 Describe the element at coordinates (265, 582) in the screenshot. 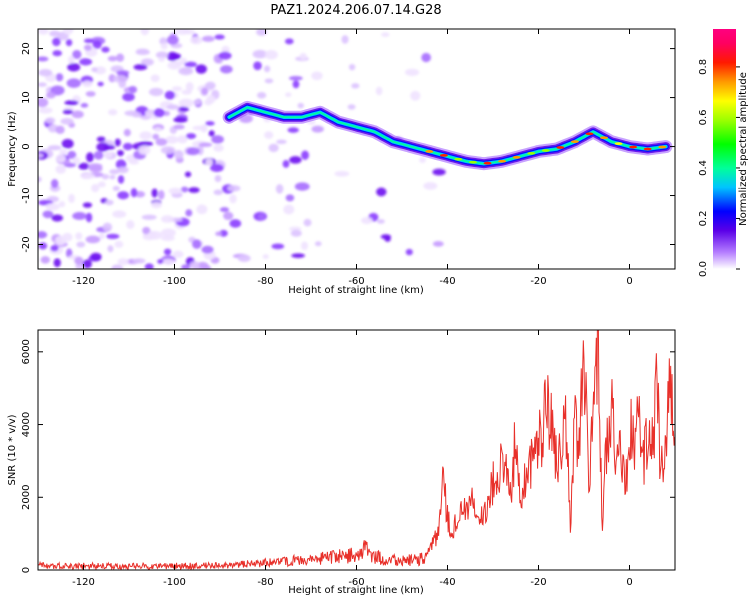

I see `snr-xtick-label: -80` at that location.